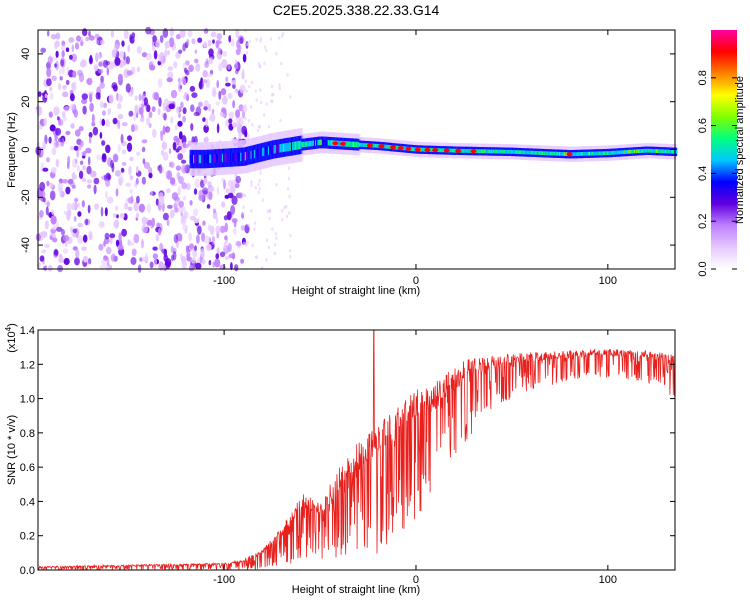  Describe the element at coordinates (11, 338) in the screenshot. I see `snr-scale-label: (x104)` at that location.